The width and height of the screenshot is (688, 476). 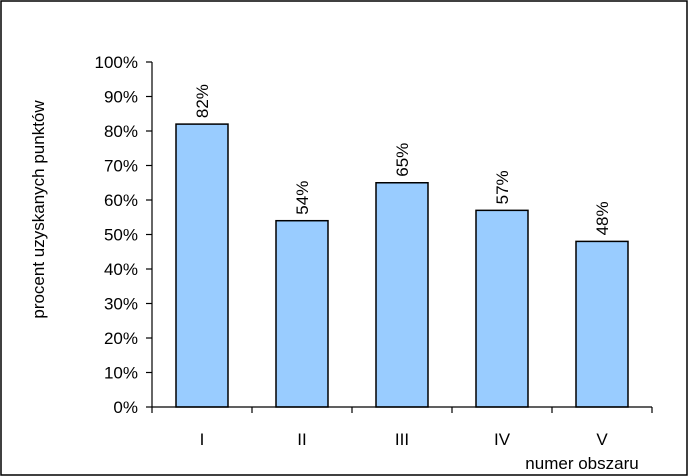 What do you see at coordinates (121, 338) in the screenshot?
I see `y-tick-label: 20%` at bounding box center [121, 338].